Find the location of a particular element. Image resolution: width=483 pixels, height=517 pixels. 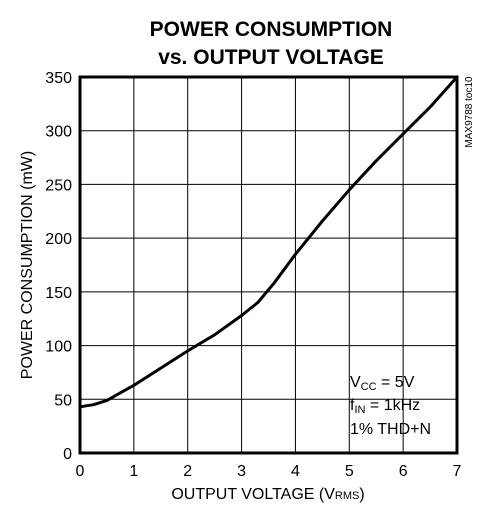

x-axis-label-close: ) is located at coordinates (361, 494).